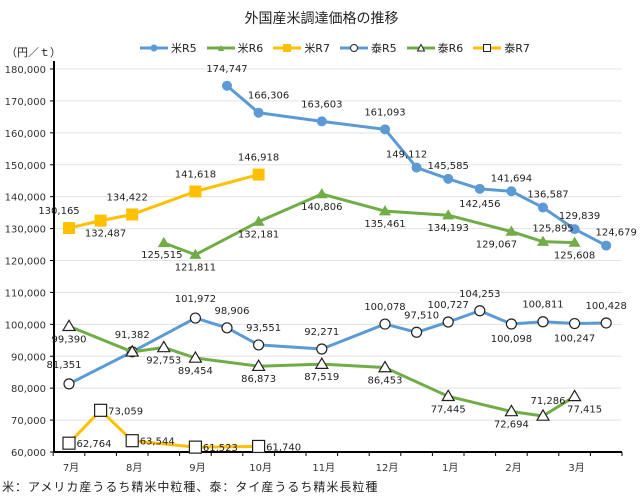  What do you see at coordinates (579, 216) in the screenshot?
I see `data-label: 129,839` at bounding box center [579, 216].